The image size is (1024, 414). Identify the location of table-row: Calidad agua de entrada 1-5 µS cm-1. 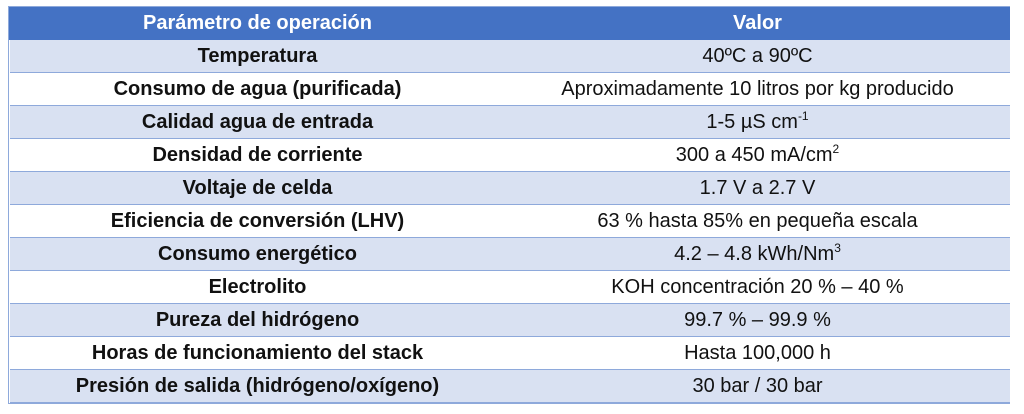
(509, 122).